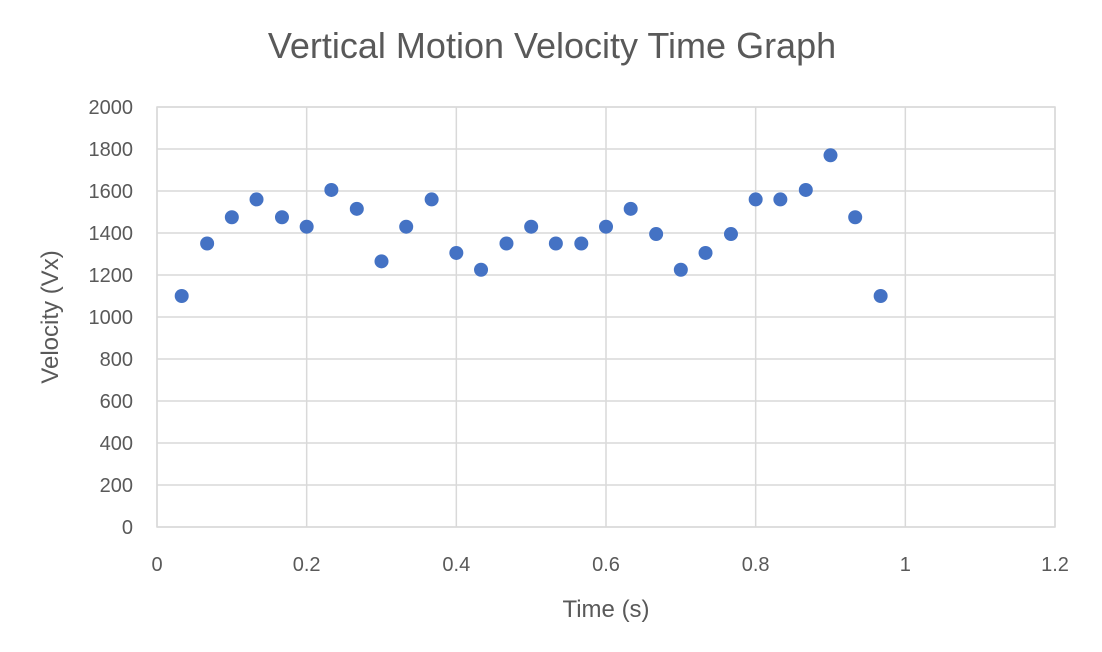 The height and width of the screenshot is (652, 1102). Describe the element at coordinates (605, 609) in the screenshot. I see `x-axis-label: Time (s)` at that location.